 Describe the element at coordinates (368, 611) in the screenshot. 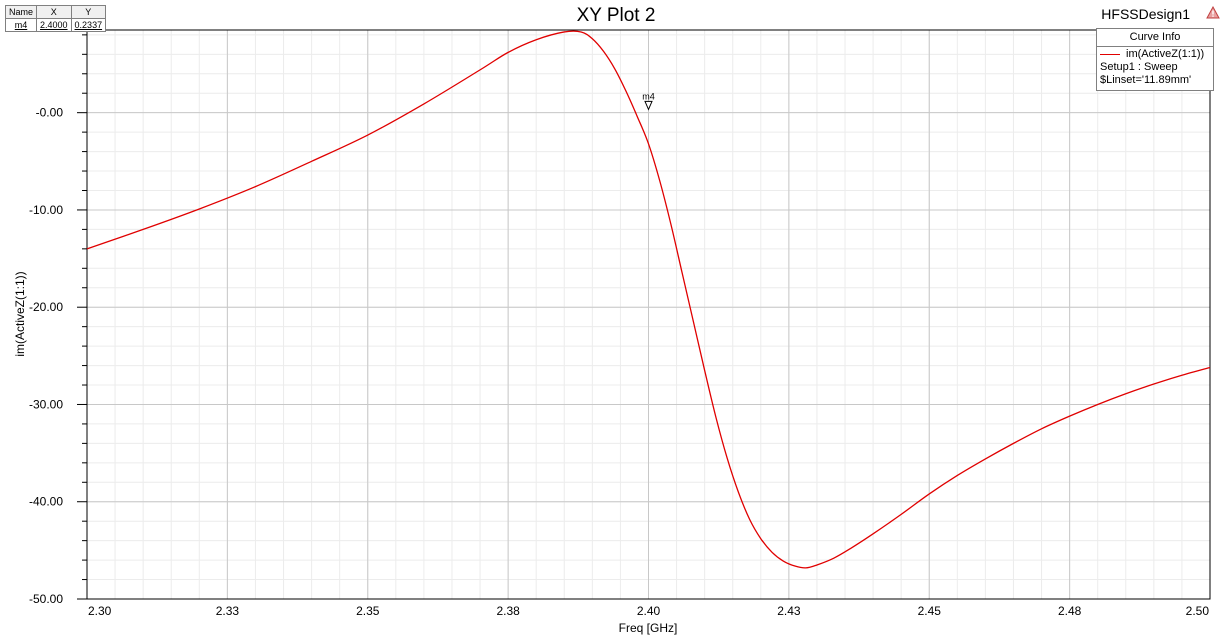

I see `x-tick-label: 2.35` at that location.